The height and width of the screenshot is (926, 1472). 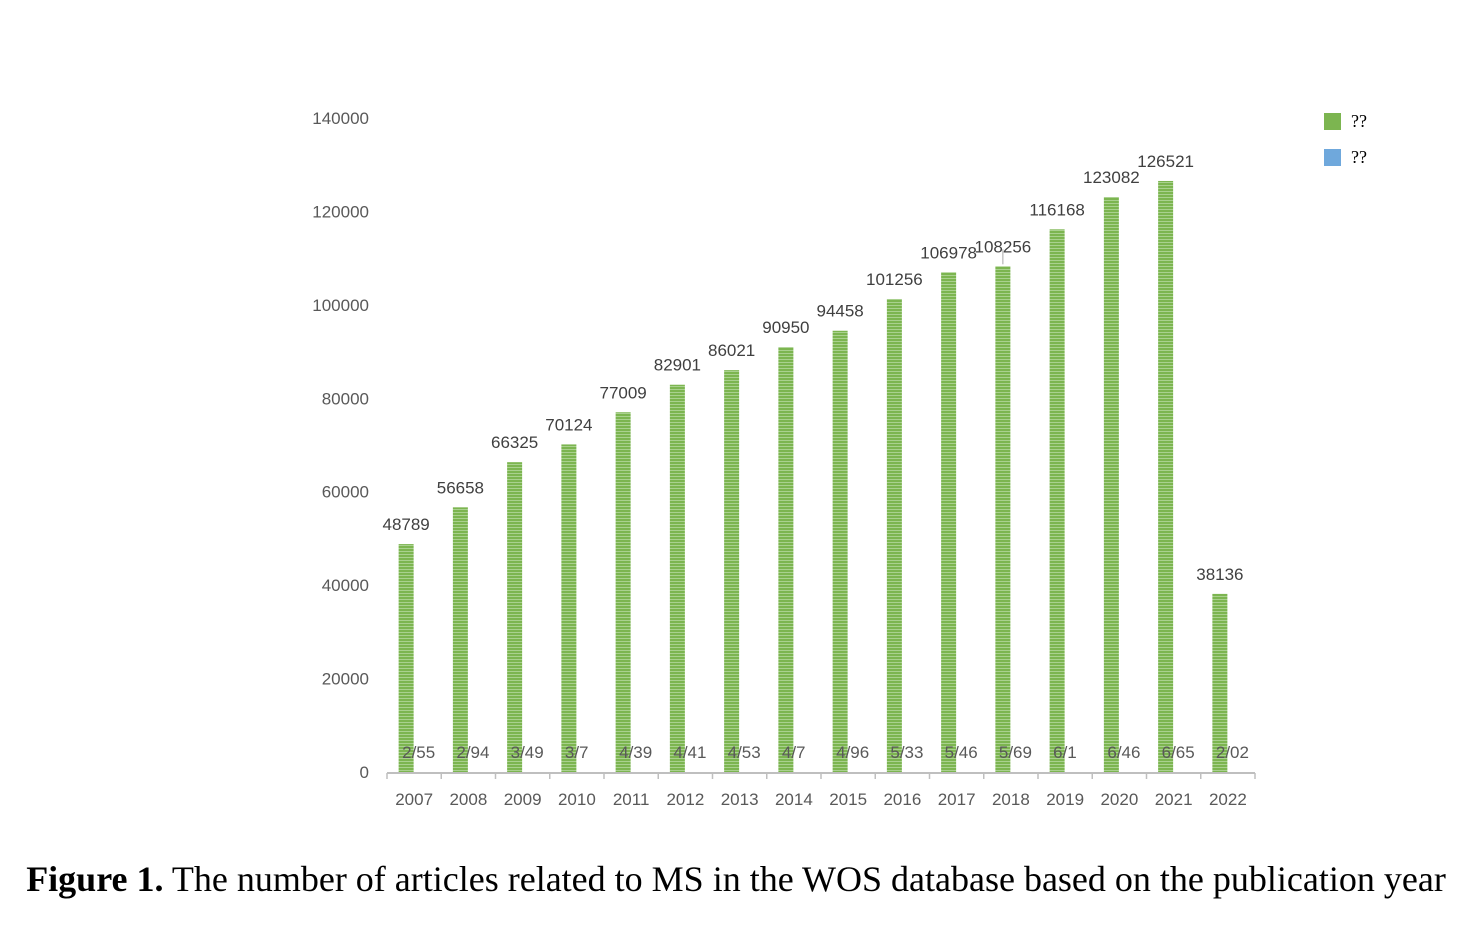 What do you see at coordinates (1165, 161) in the screenshot?
I see `bar-value-label: 126521` at bounding box center [1165, 161].